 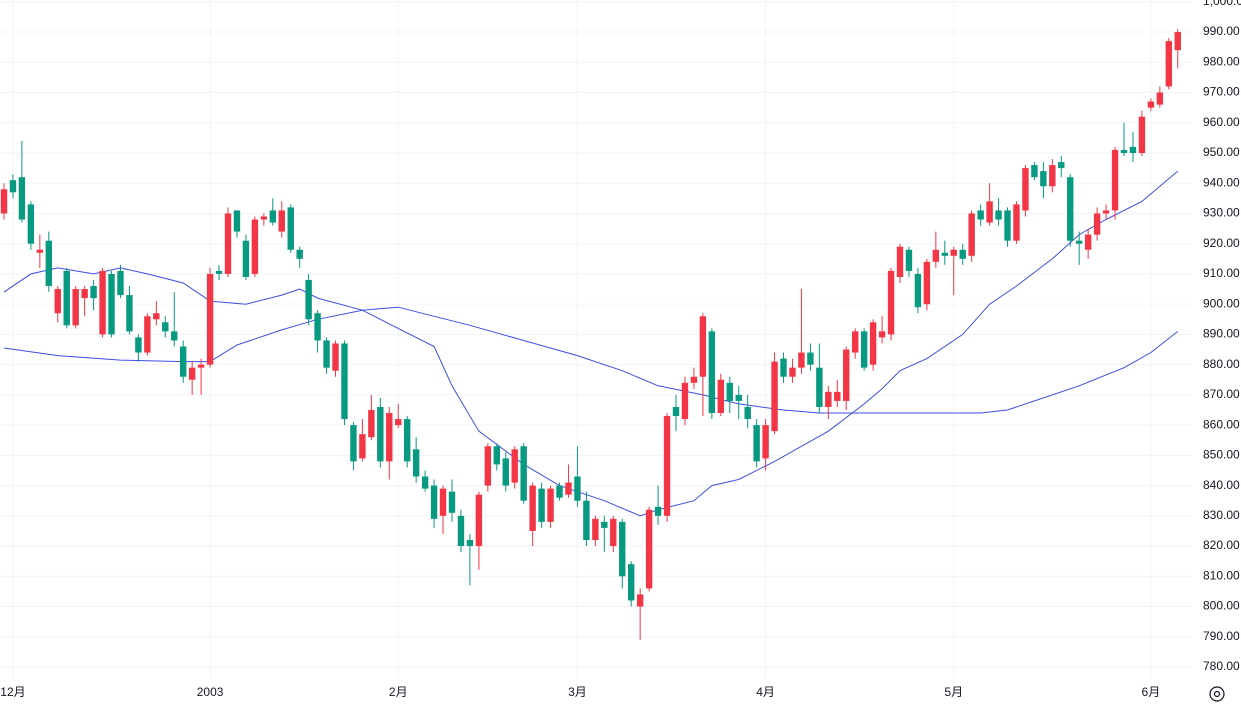 I want to click on y-tick-label: 810.00, so click(x=1221, y=575).